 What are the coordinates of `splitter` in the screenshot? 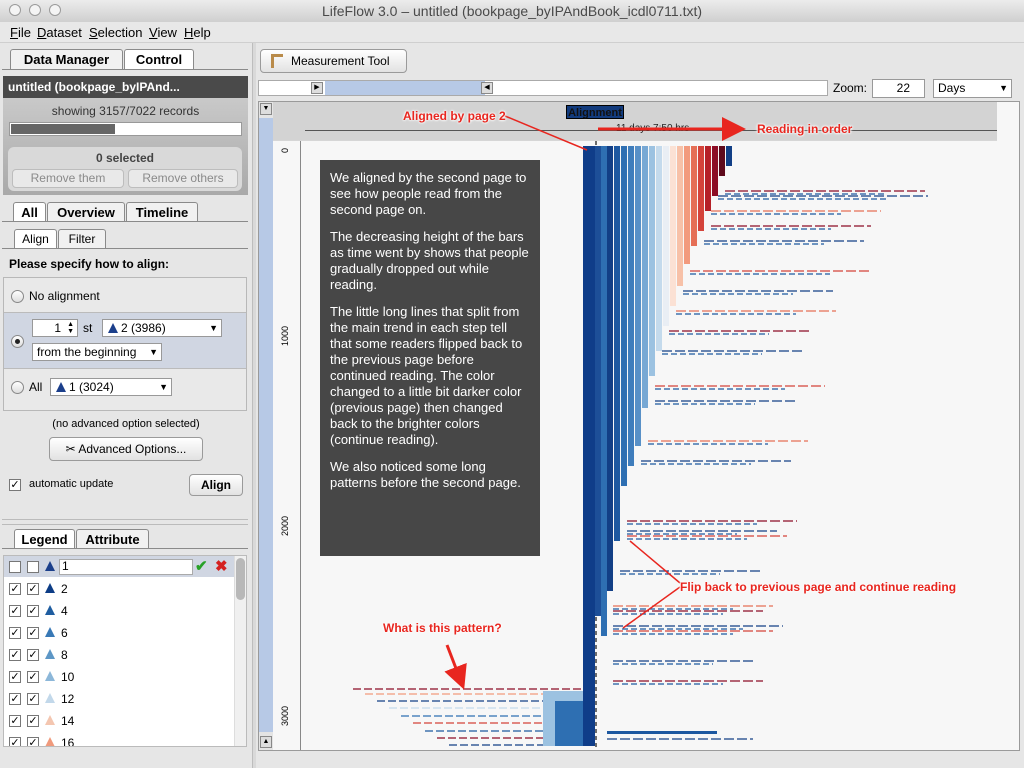 It's located at (125, 522).